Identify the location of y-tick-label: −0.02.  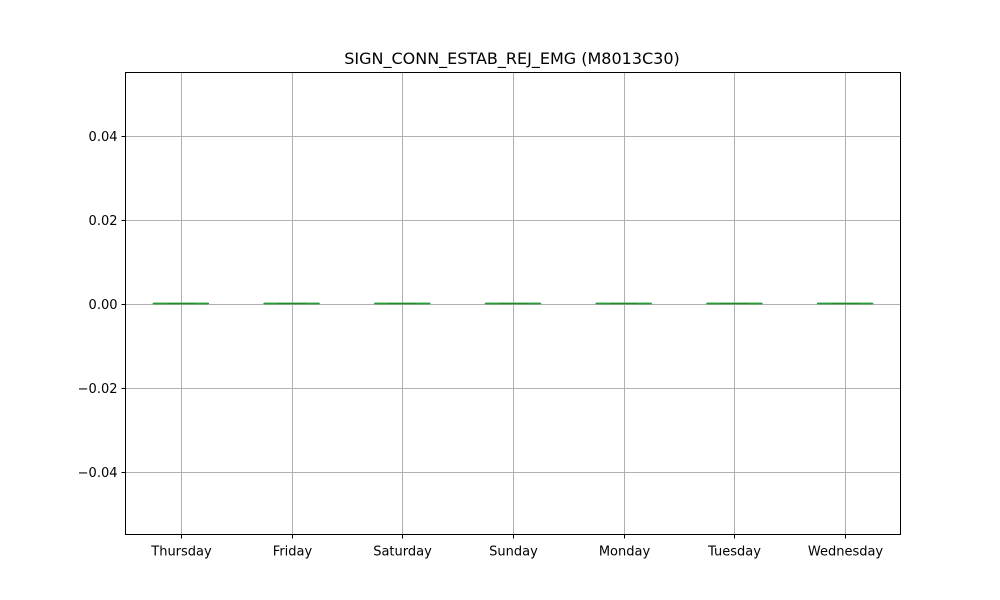
(98, 389).